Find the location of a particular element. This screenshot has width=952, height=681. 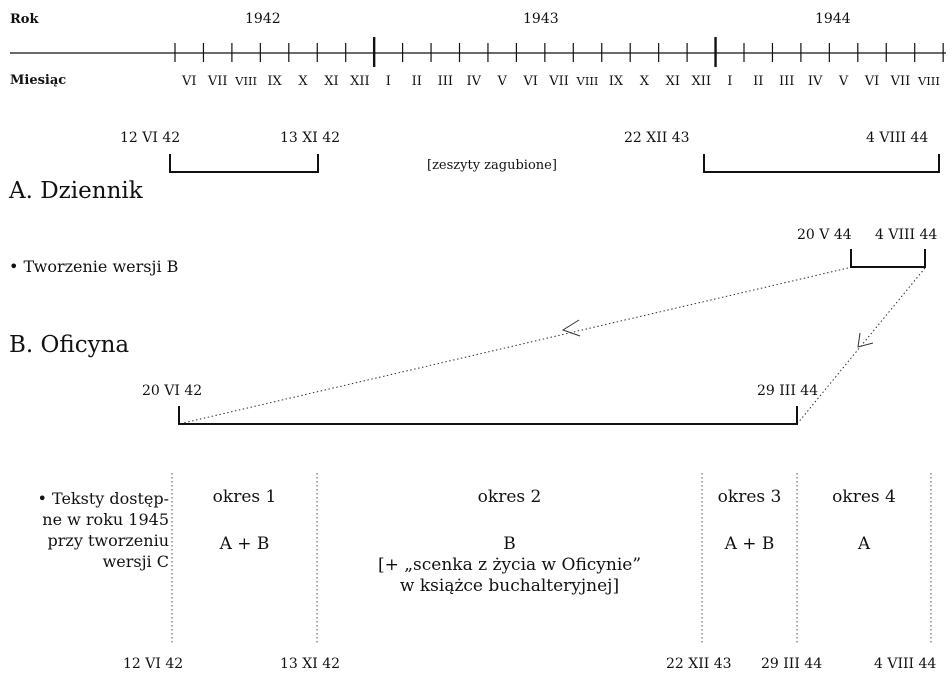

year-1943: 1943 is located at coordinates (541, 19).